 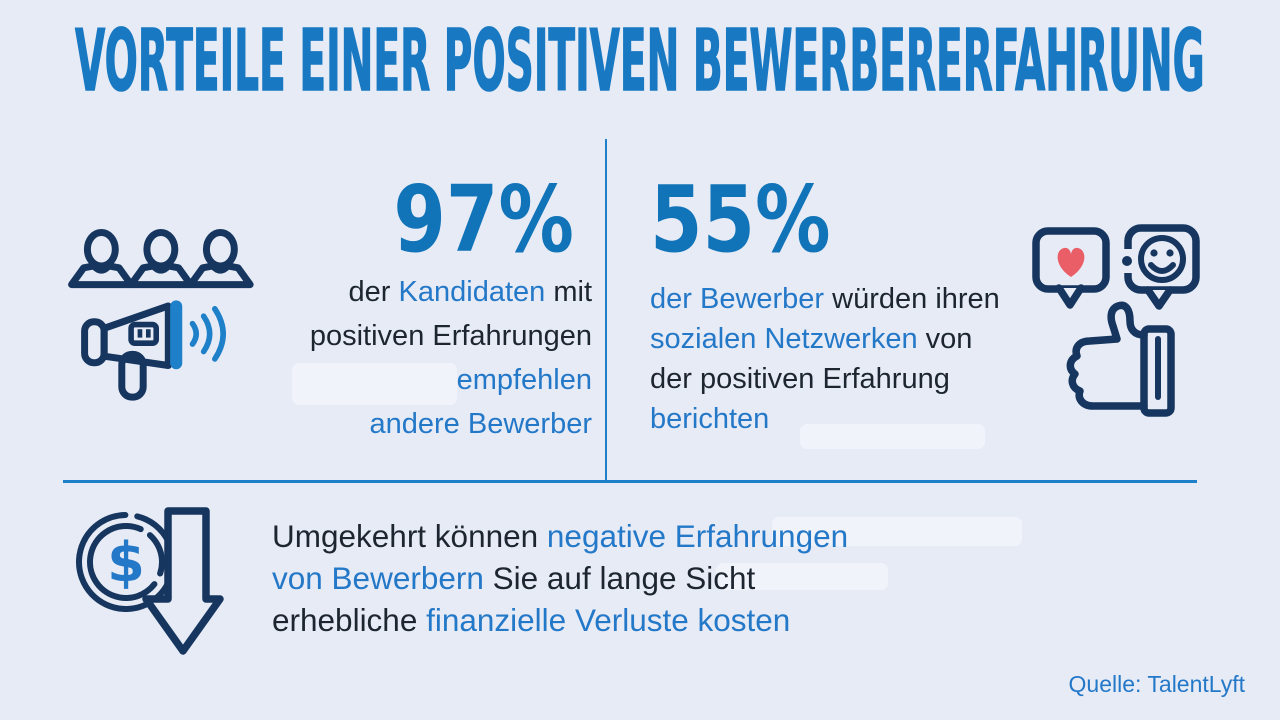 I want to click on text-line: sozialen Netzwerken von, so click(x=811, y=339).